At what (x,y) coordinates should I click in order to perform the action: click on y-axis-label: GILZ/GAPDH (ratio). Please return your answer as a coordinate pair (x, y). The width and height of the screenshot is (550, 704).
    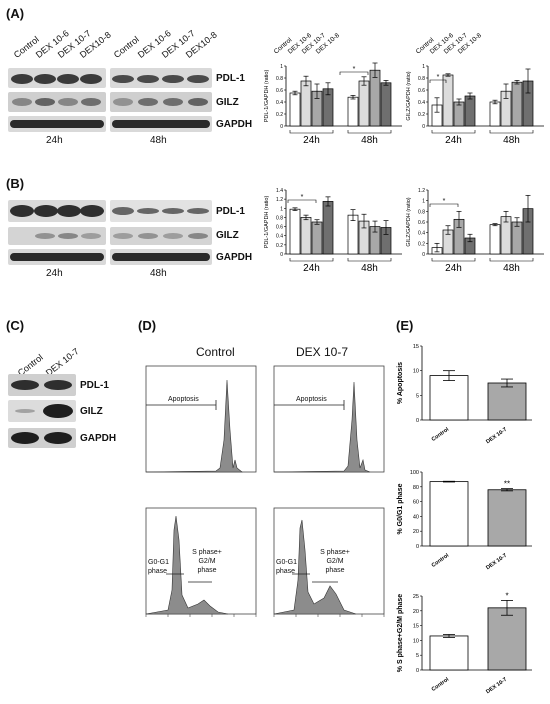
    Looking at the image, I should click on (409, 221).